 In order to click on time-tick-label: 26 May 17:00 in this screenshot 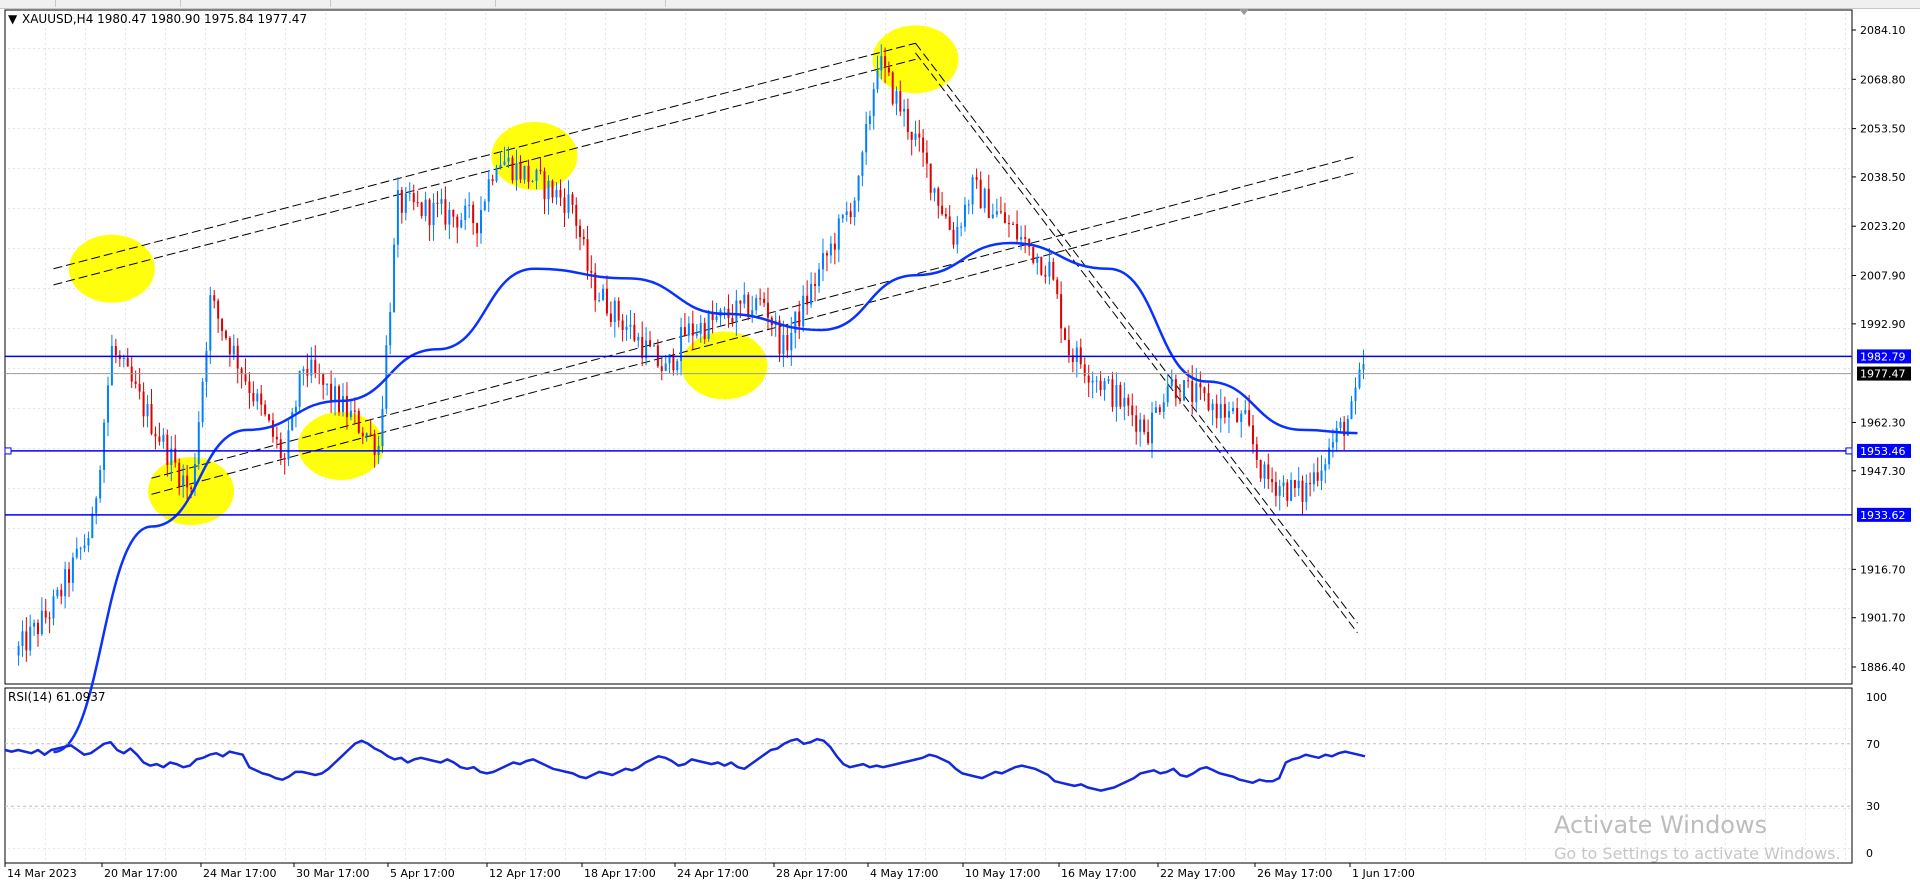, I will do `click(1294, 873)`.